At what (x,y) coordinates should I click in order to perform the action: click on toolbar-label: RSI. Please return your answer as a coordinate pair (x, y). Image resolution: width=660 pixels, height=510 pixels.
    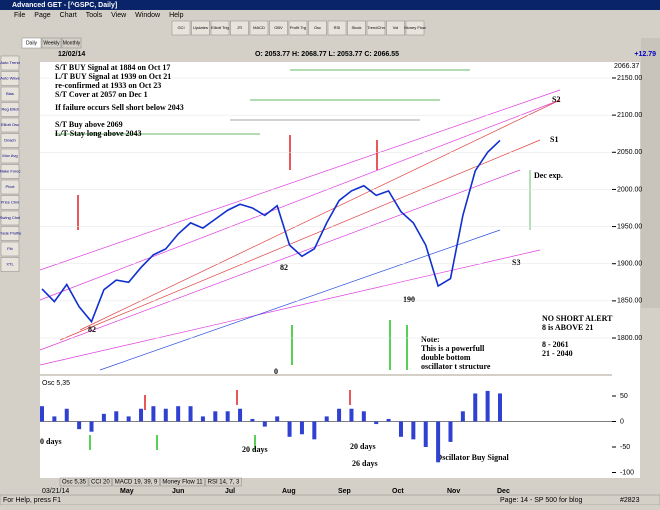
    Looking at the image, I should click on (337, 27).